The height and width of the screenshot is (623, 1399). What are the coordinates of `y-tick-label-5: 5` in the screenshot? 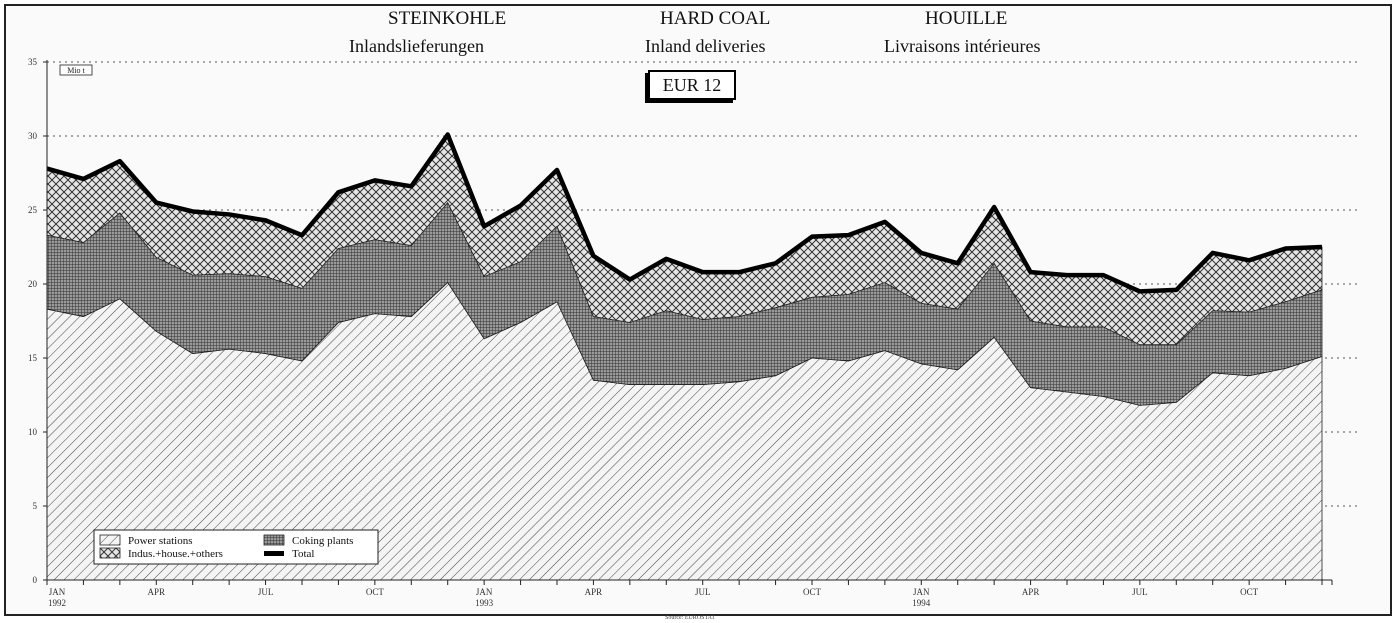 It's located at (35, 506).